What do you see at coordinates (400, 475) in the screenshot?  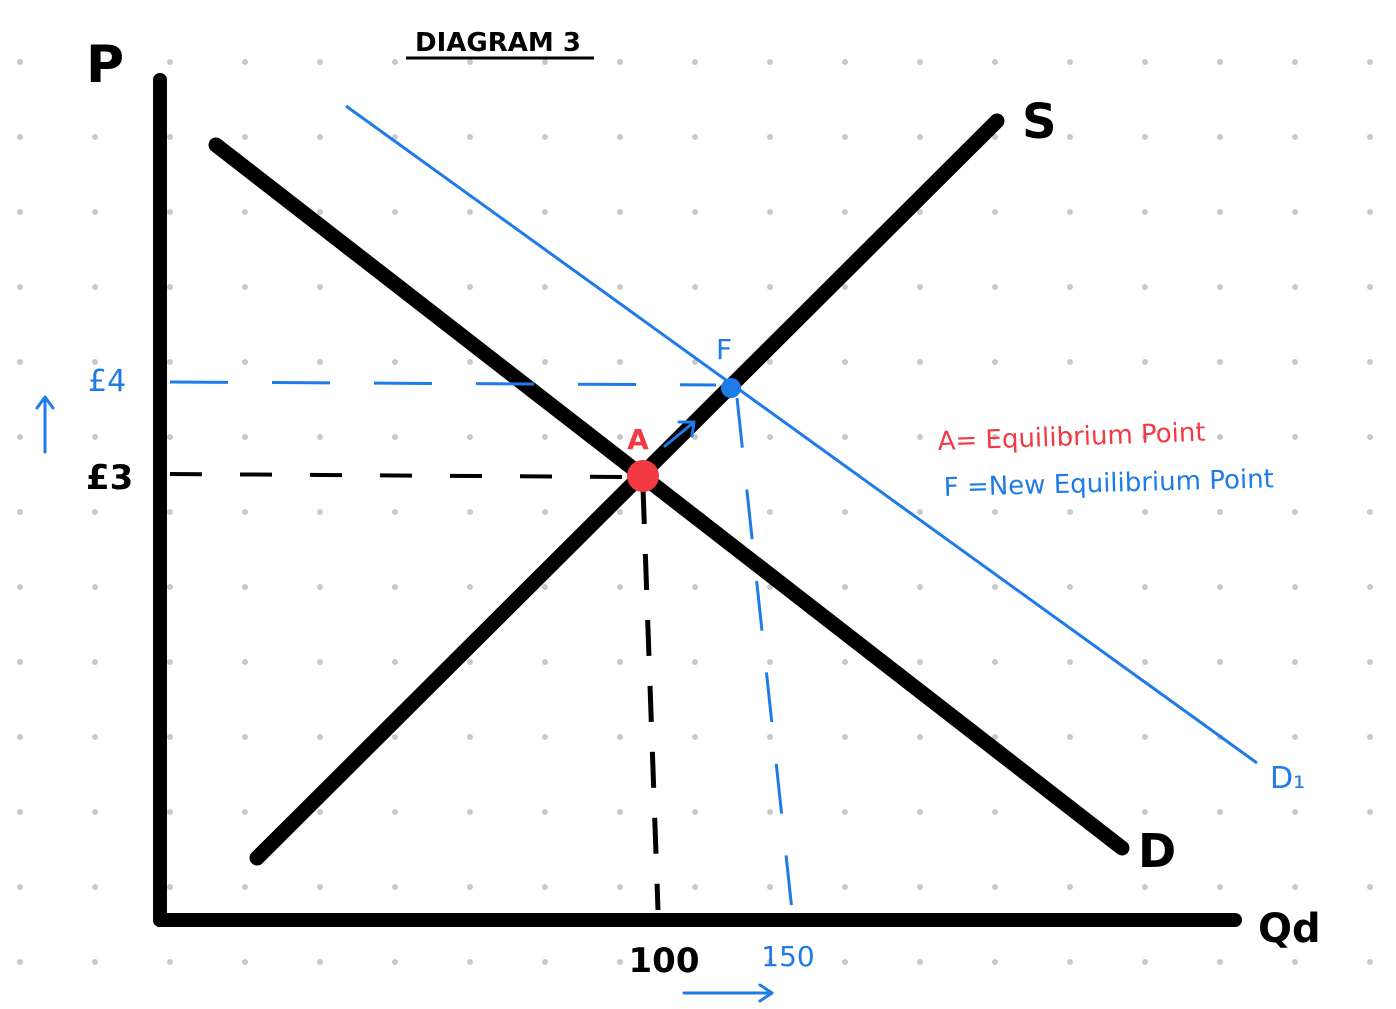 I see `price-old-guide` at bounding box center [400, 475].